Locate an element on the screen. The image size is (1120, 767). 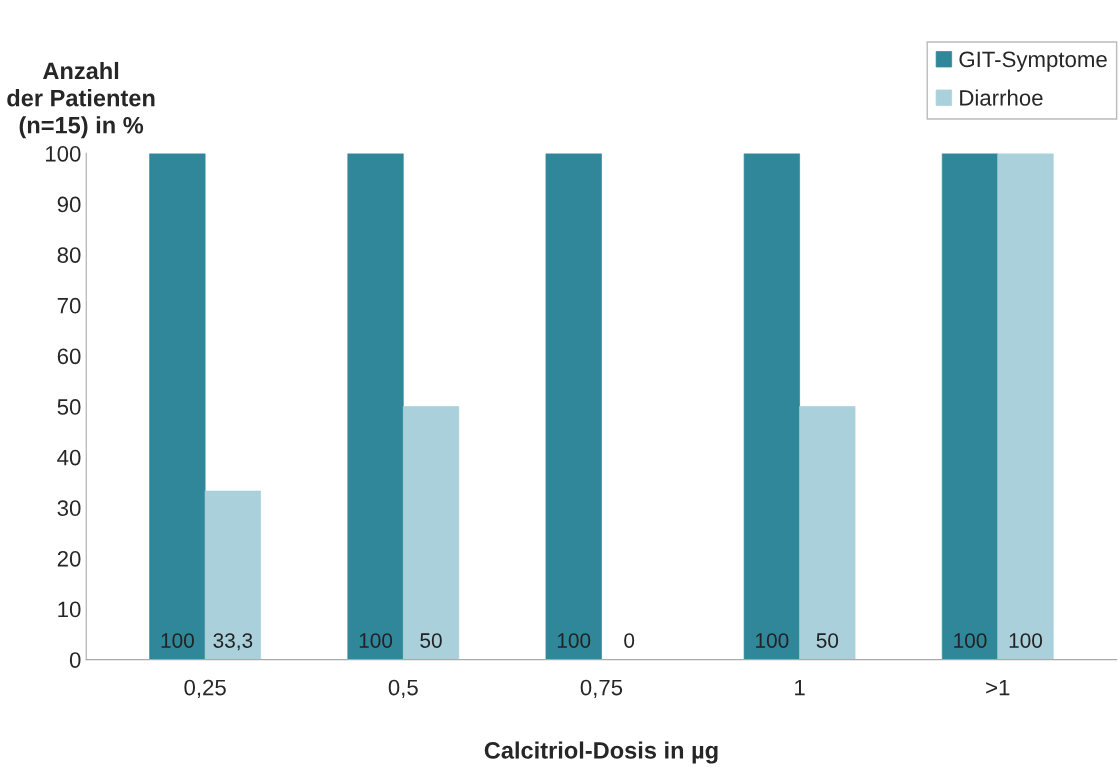
data-label: 33,3 is located at coordinates (233, 642).